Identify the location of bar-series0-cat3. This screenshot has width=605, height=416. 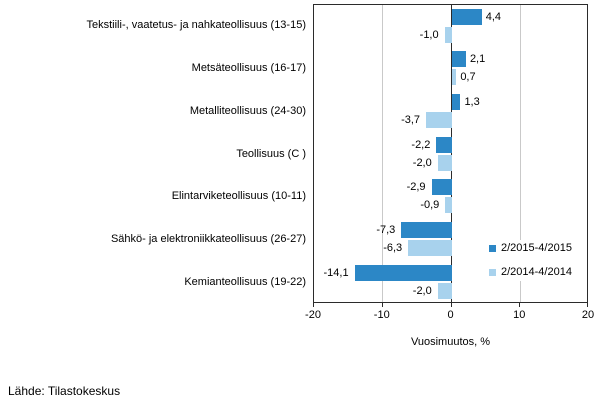
(444, 144).